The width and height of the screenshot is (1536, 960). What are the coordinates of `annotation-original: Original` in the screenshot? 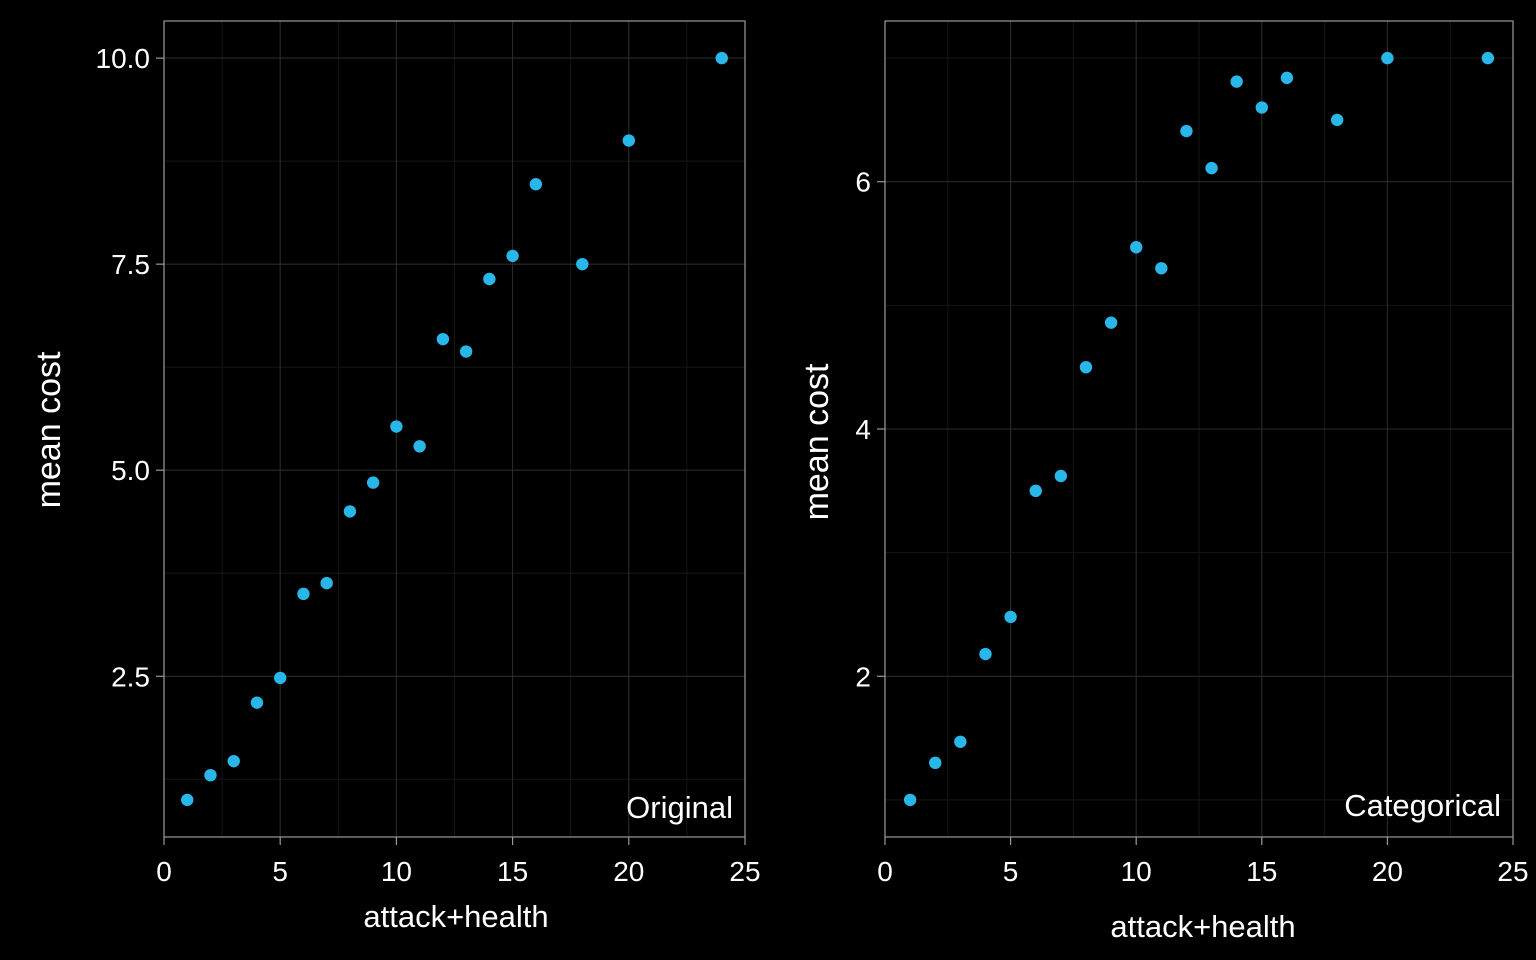 It's located at (679, 807).